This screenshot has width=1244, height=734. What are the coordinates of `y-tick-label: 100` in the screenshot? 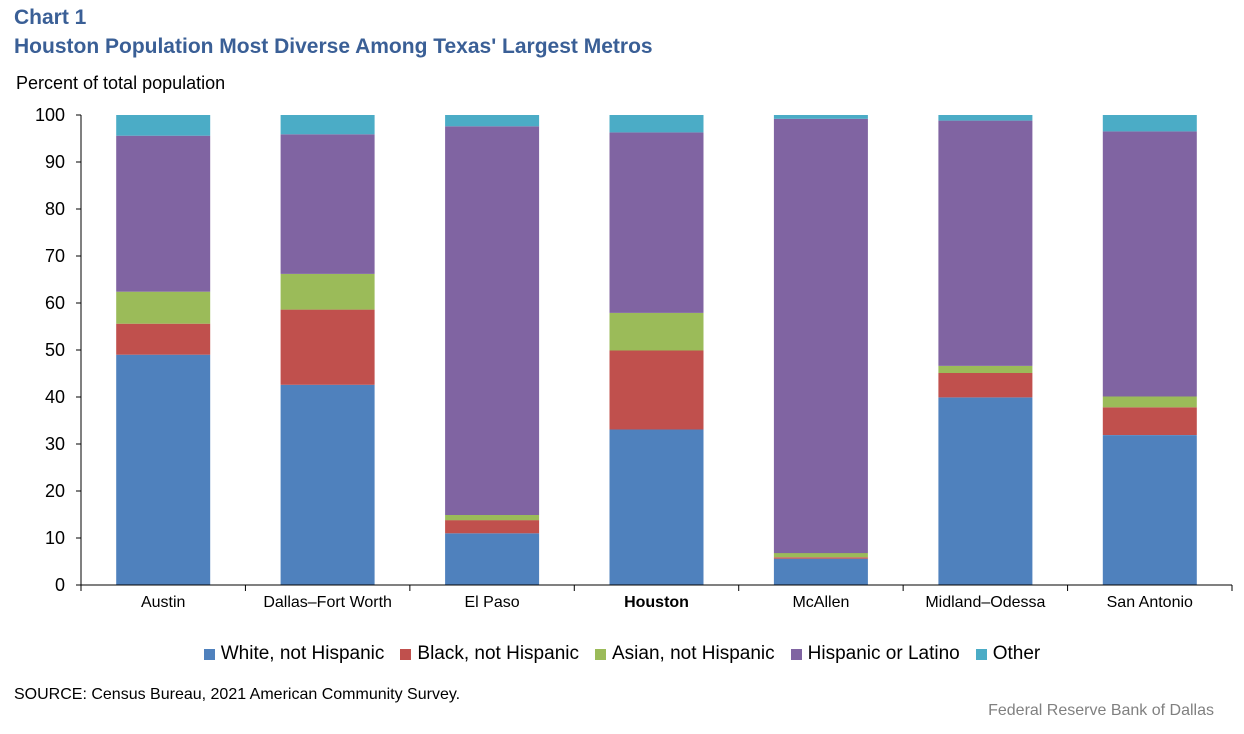 It's located at (50, 115).